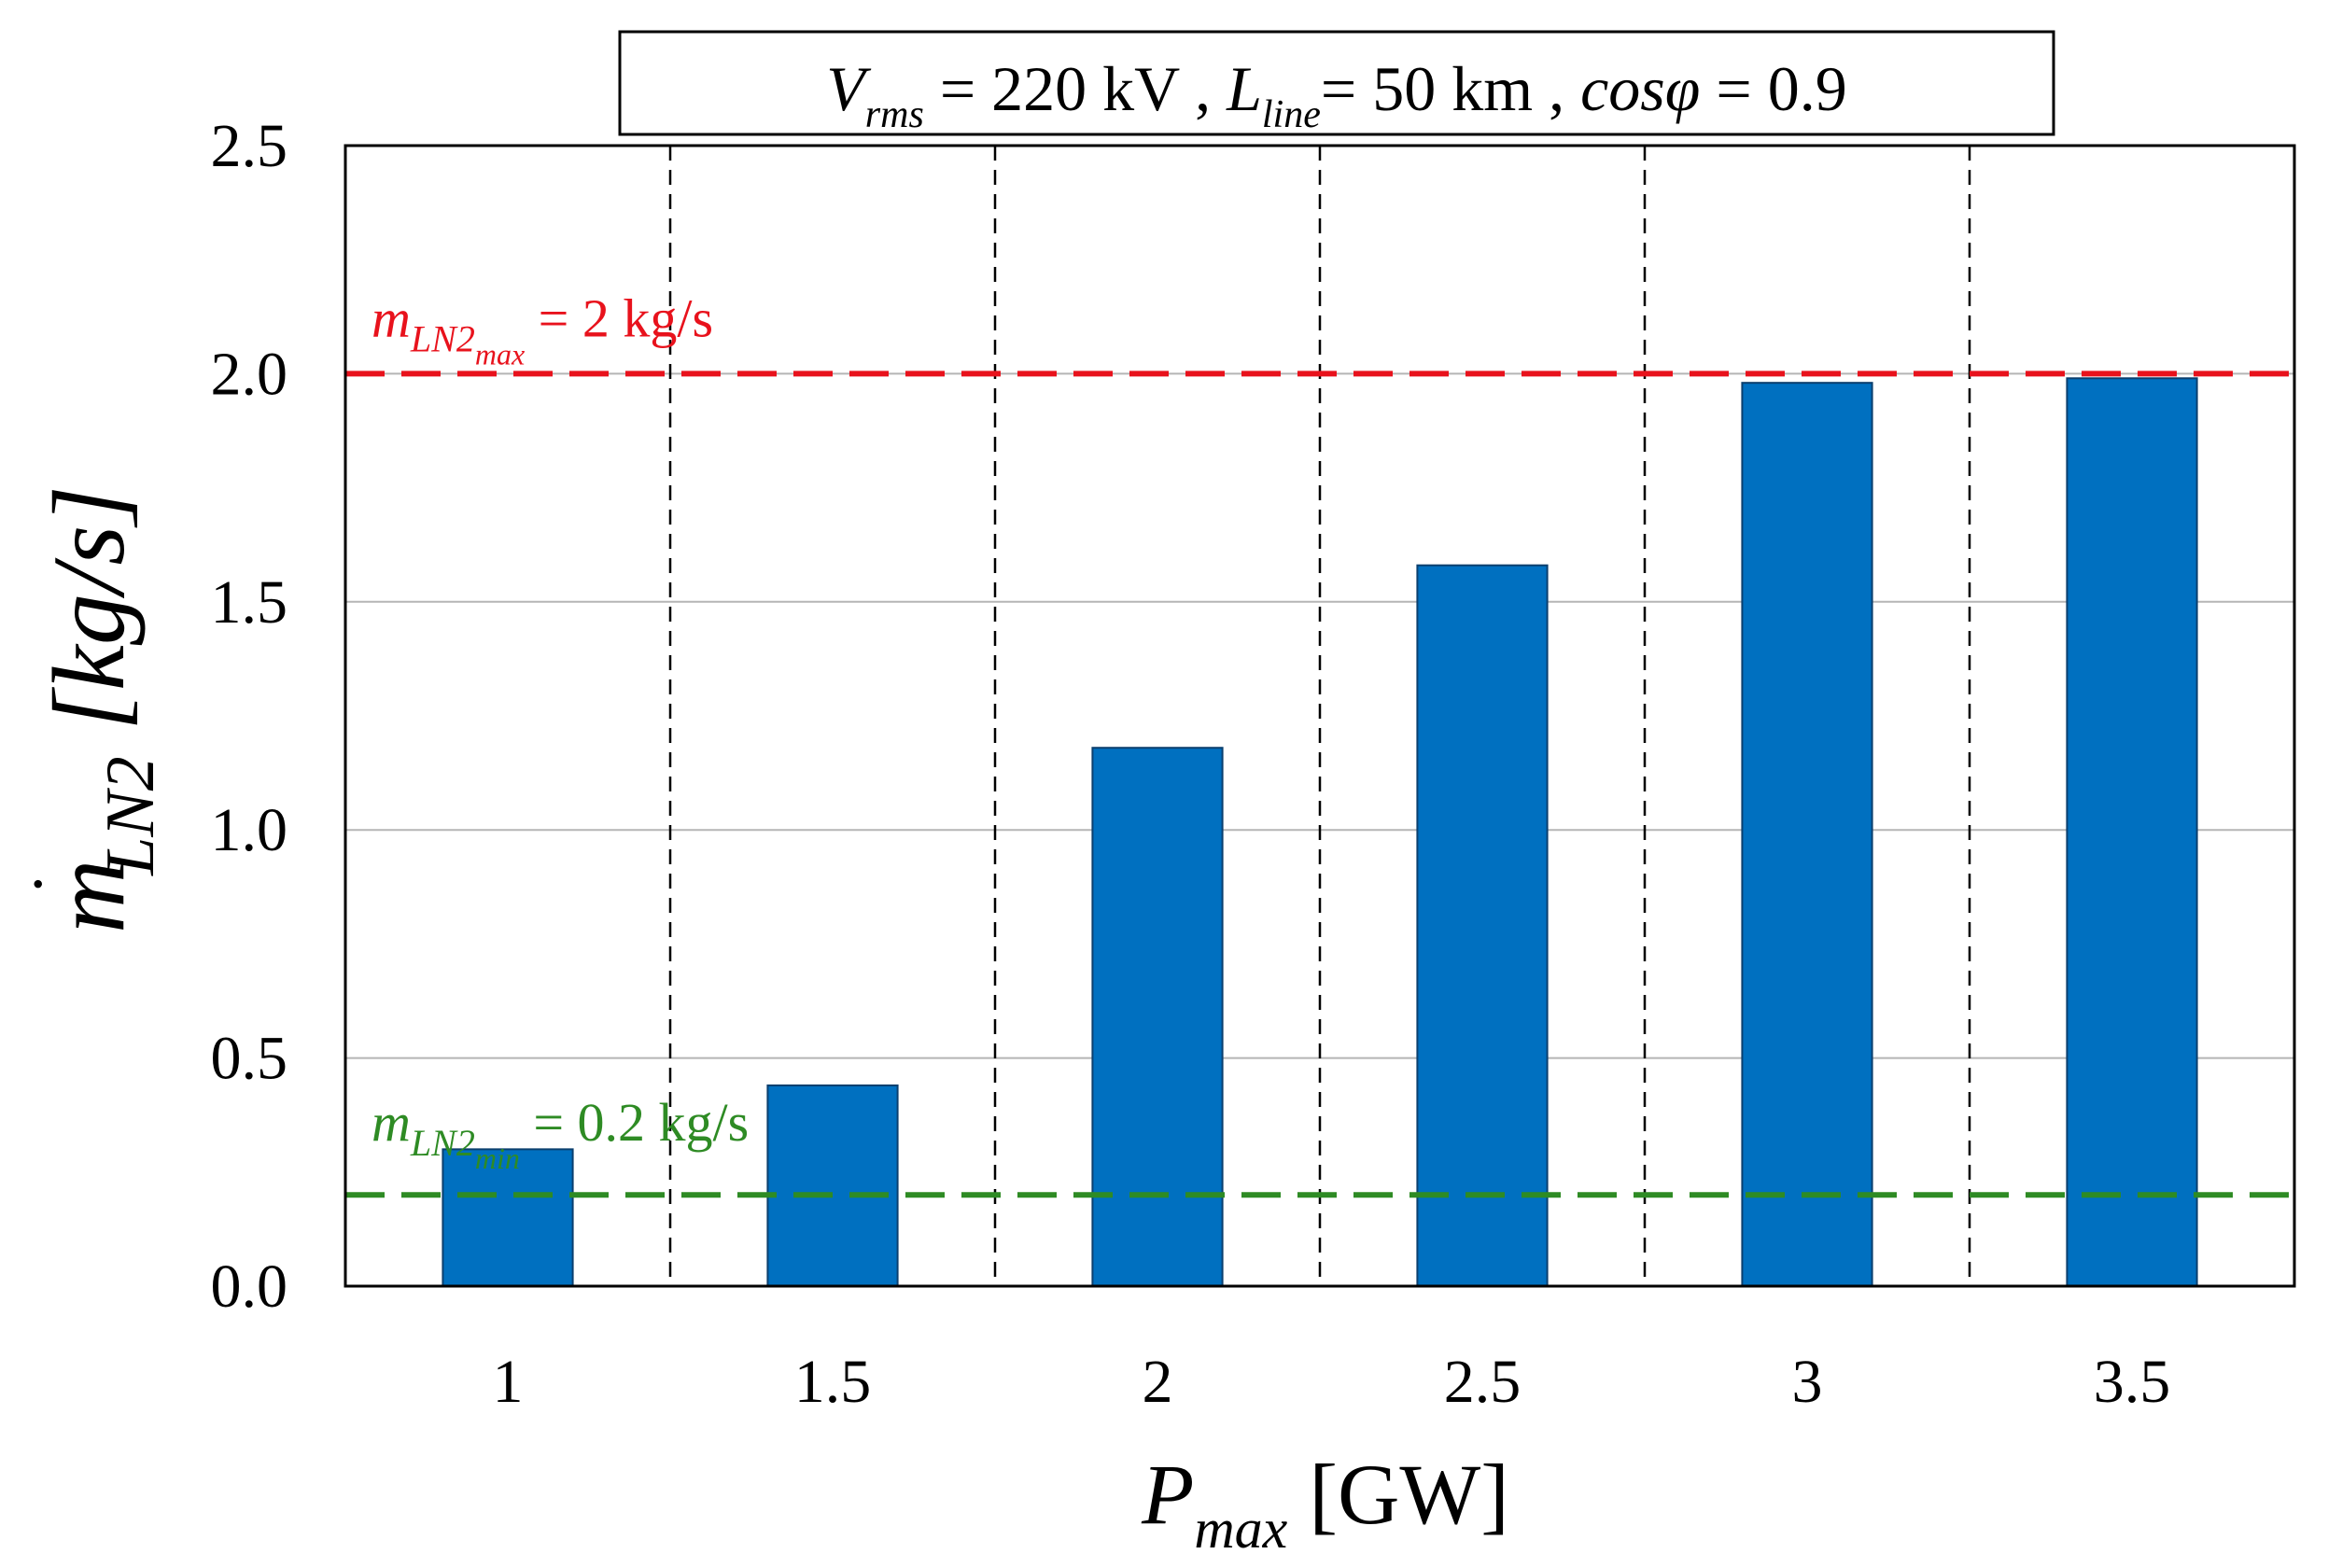  Describe the element at coordinates (2132, 1382) in the screenshot. I see `x-tick-label: 3.5` at that location.